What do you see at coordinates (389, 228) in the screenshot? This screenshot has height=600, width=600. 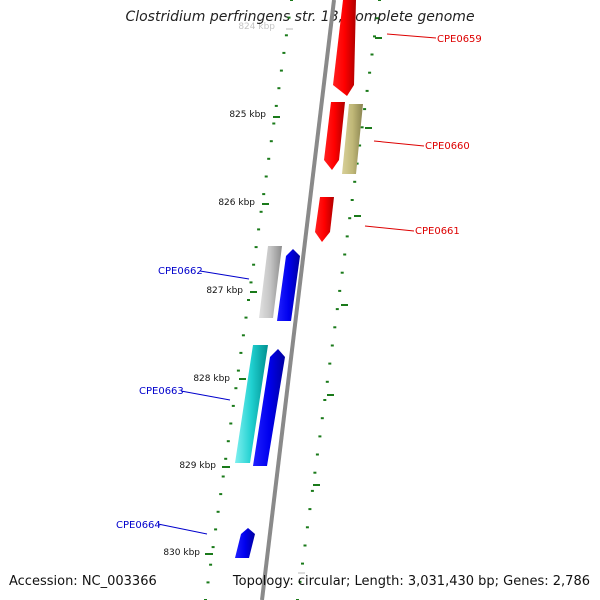 I see `leader-CPE0661` at bounding box center [389, 228].